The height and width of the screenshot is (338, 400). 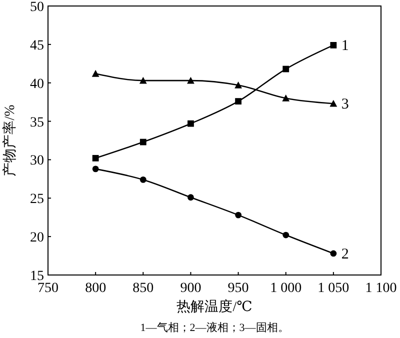 I want to click on y-tick-label: 40, so click(x=37, y=84).